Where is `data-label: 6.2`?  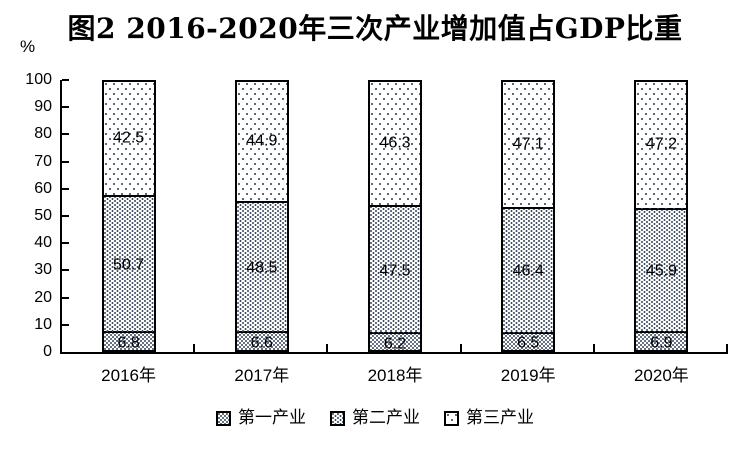
data-label: 6.2 is located at coordinates (395, 344).